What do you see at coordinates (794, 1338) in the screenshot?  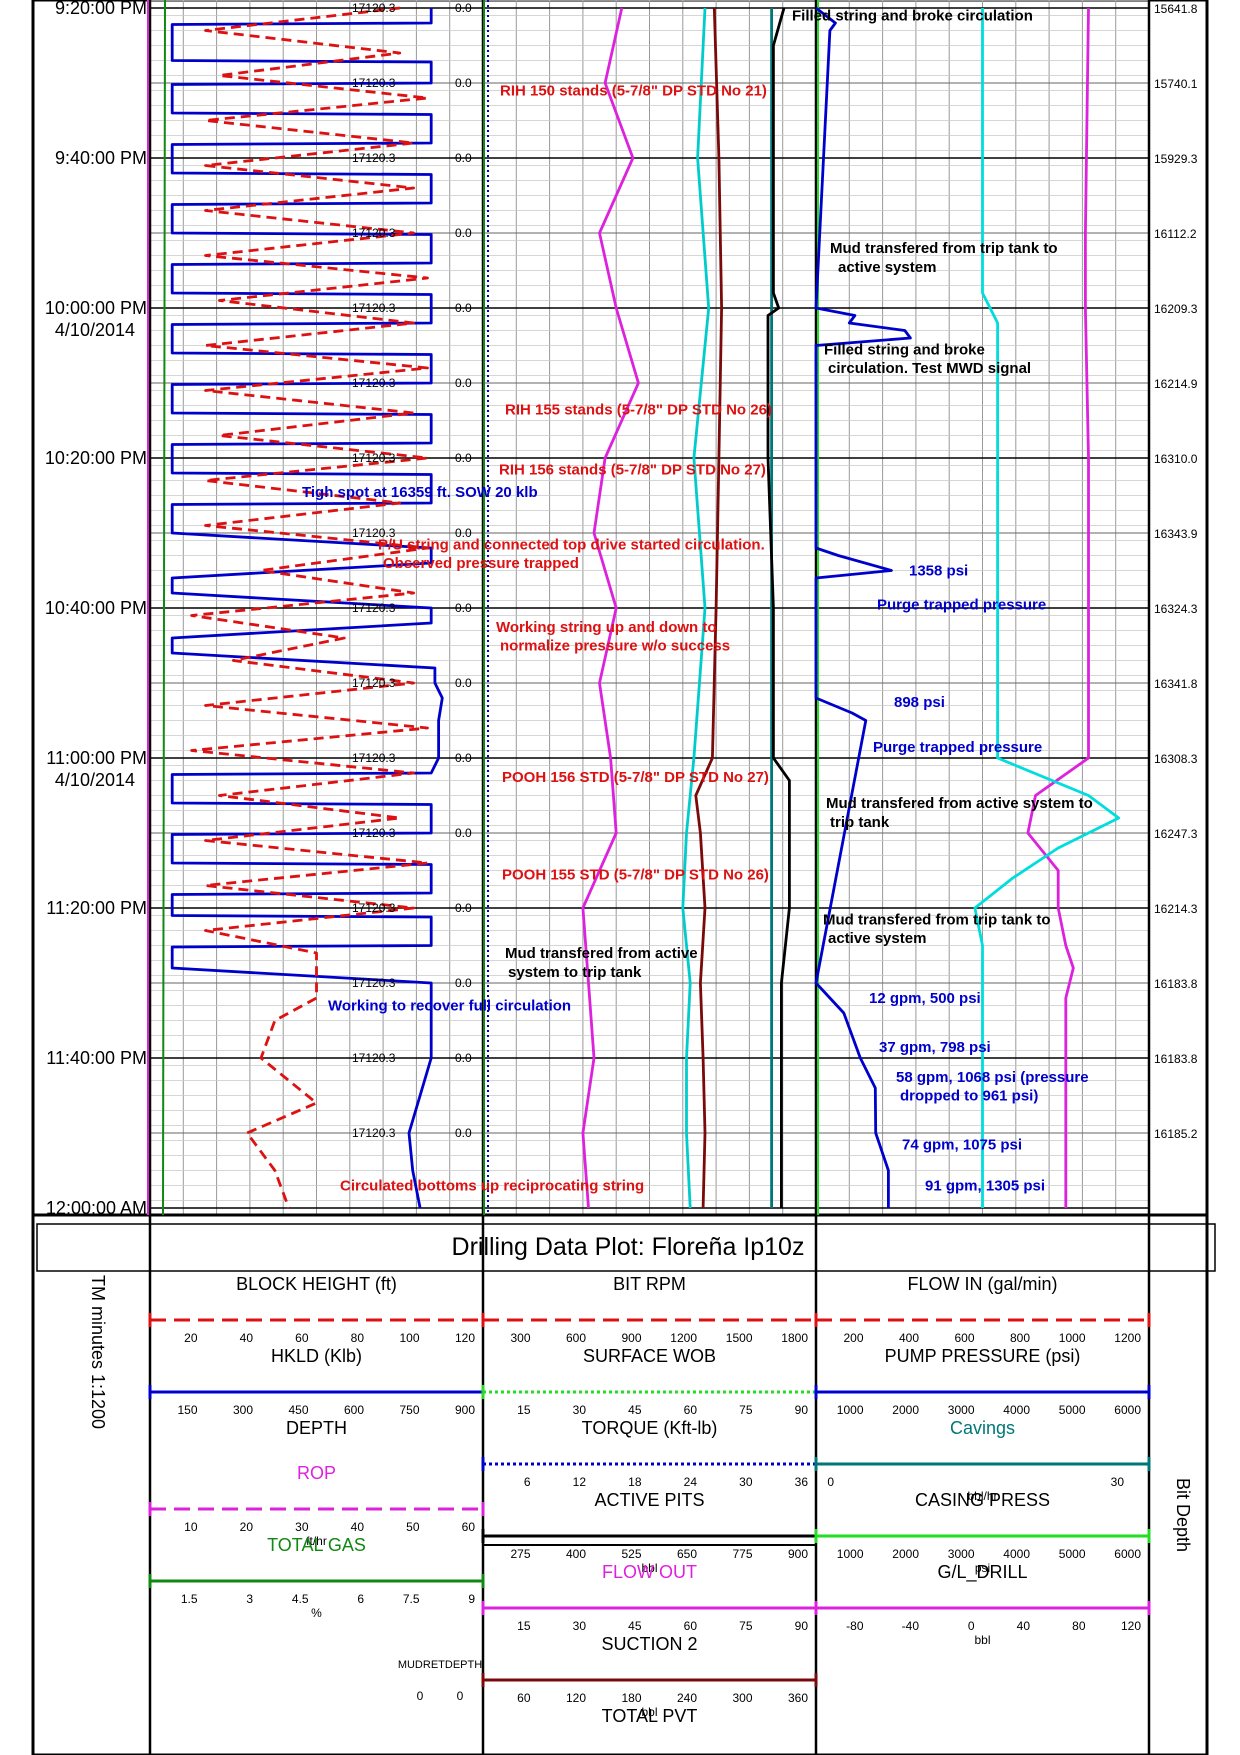 I see `legend-tick: 1800` at bounding box center [794, 1338].